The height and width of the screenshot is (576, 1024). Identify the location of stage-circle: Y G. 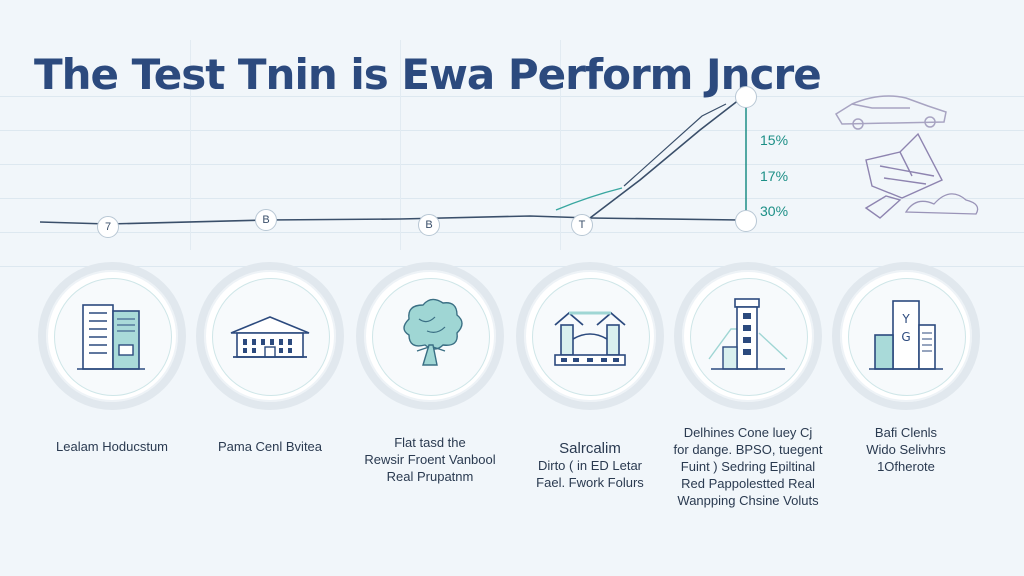
(906, 336).